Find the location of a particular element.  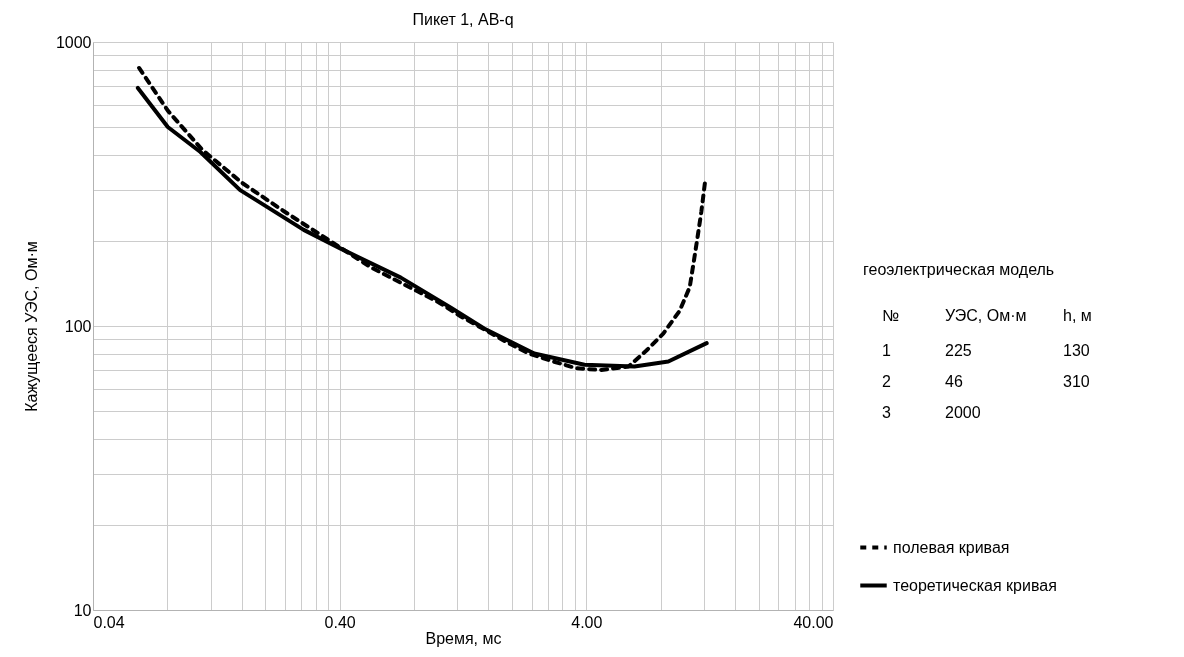

y-tick-label: 100 is located at coordinates (78, 326).